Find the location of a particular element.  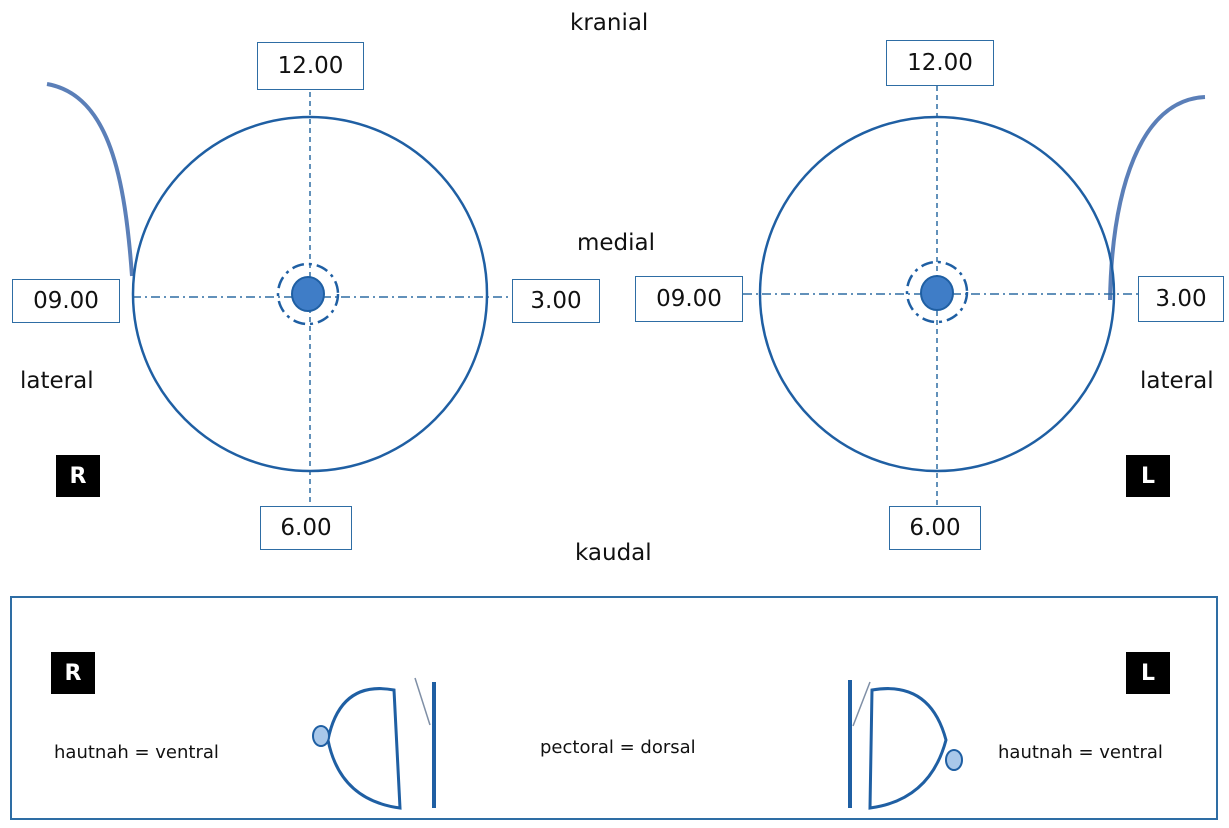

right-clock-9: 09.00 is located at coordinates (66, 301).